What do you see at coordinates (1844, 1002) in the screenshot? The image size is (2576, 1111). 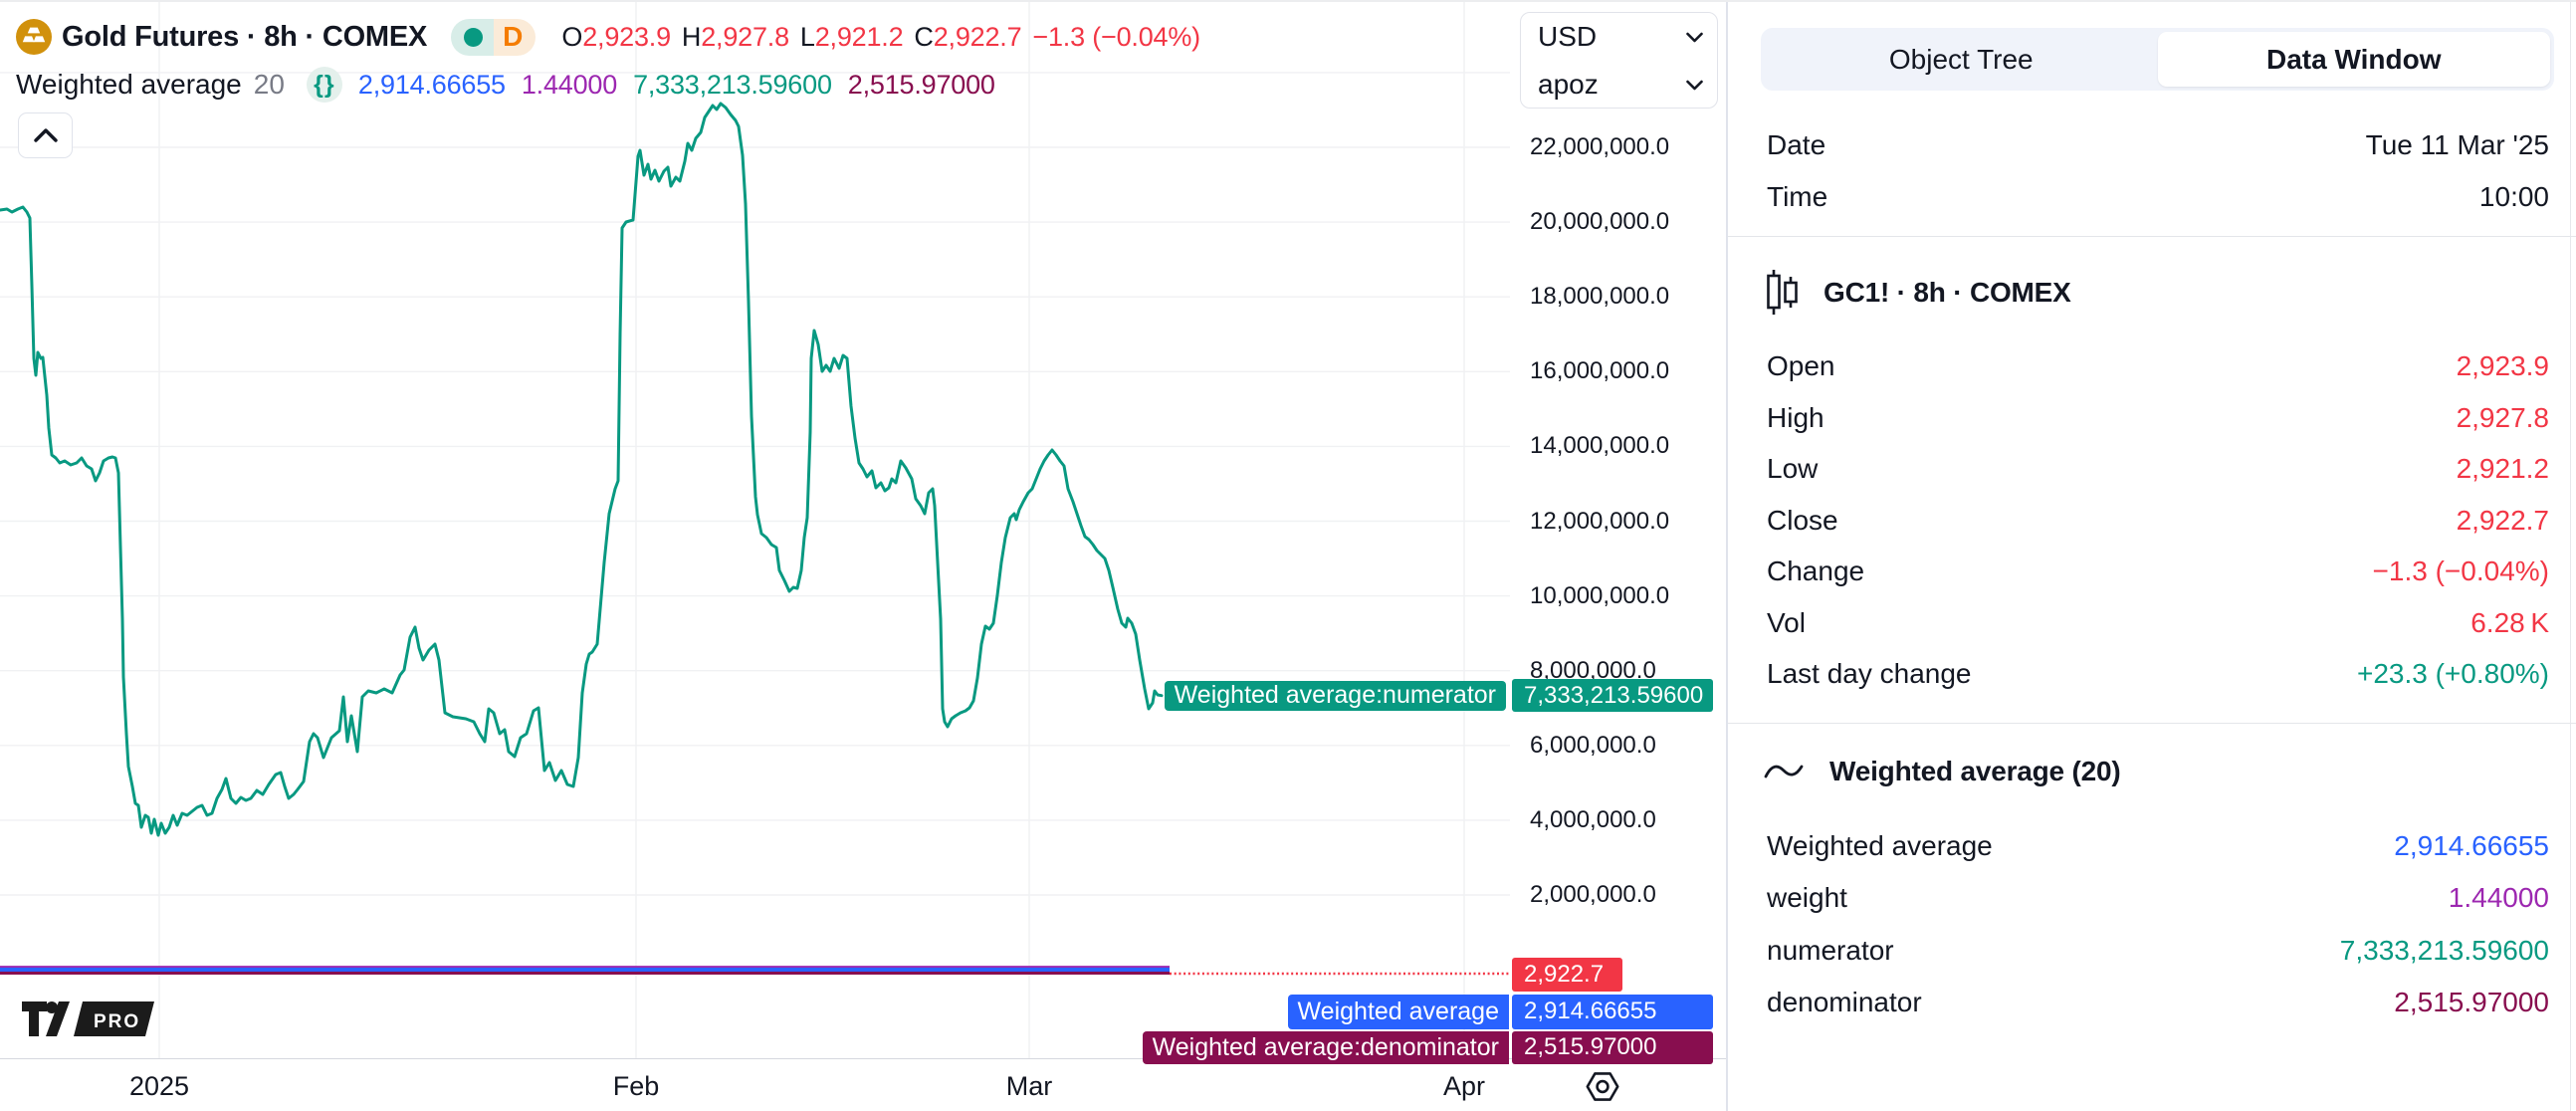 I see `row-label: denominator` at bounding box center [1844, 1002].